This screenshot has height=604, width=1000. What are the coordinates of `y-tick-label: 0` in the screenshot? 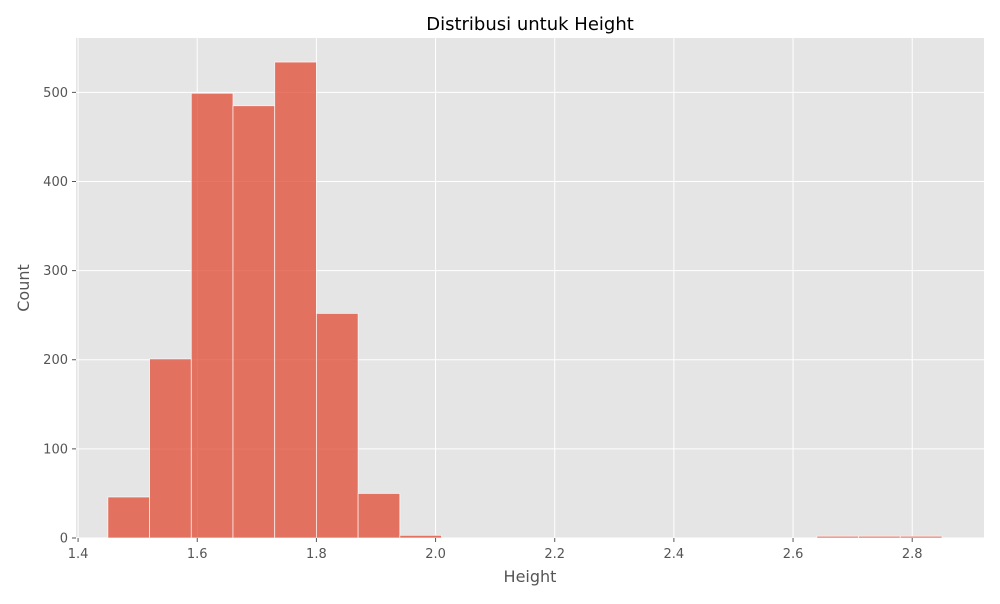 It's located at (64, 539).